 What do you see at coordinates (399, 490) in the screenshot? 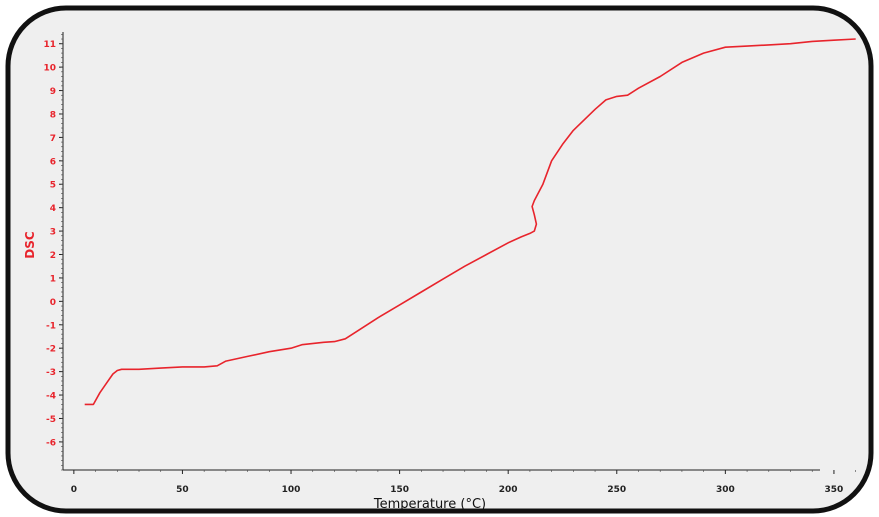
I see `x-tick-label: 150` at bounding box center [399, 490].